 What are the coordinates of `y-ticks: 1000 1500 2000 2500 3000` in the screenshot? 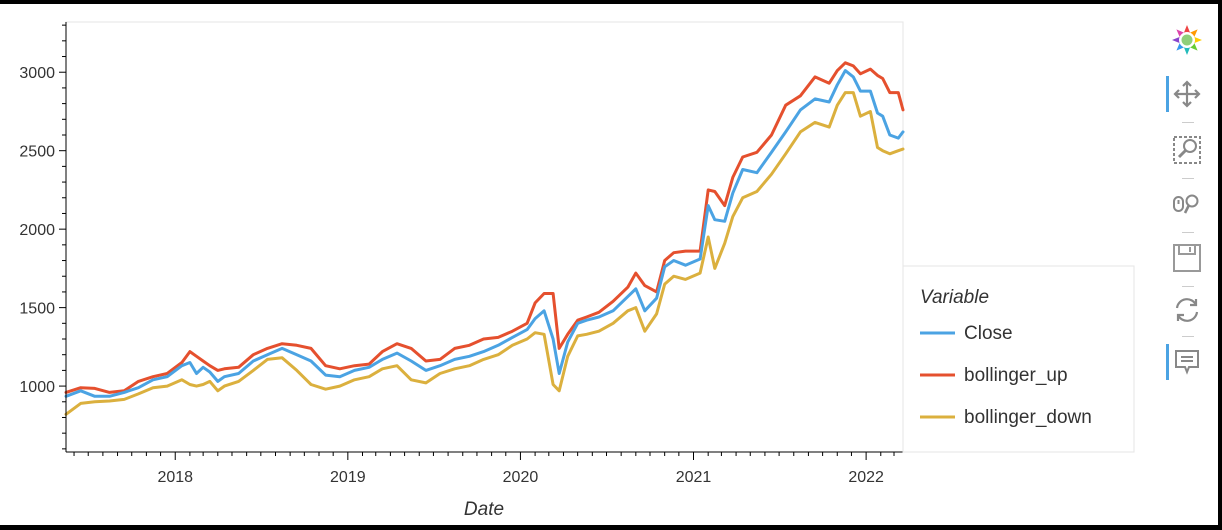 It's located at (42, 237).